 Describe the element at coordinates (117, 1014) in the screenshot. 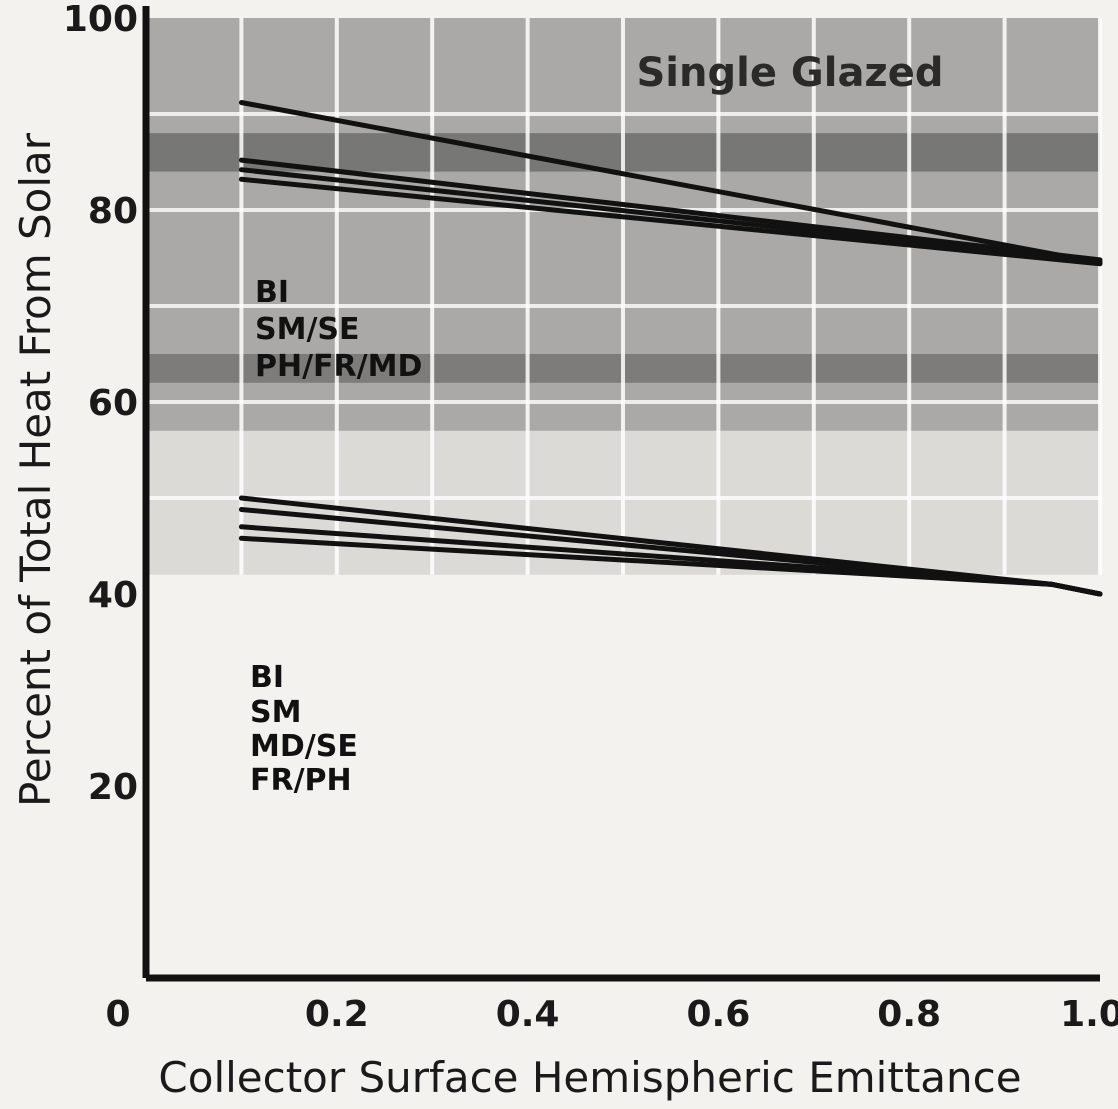

I see `x-tick-label: 0` at that location.